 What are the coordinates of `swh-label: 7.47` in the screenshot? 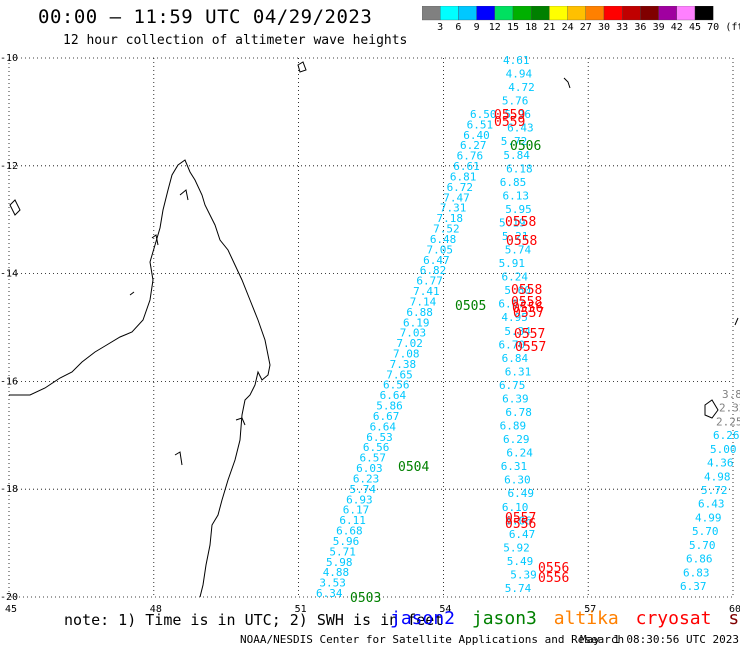 It's located at (456, 197).